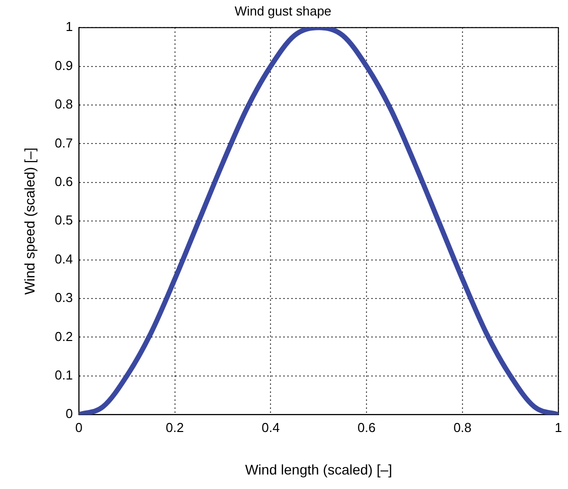 The image size is (568, 489). Describe the element at coordinates (69, 26) in the screenshot. I see `y-tick-label: 1` at that location.